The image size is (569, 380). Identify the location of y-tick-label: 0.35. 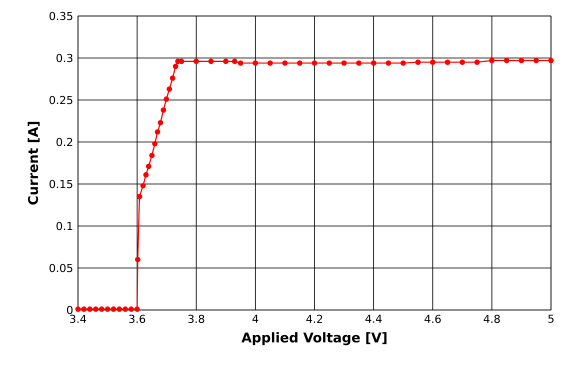
(61, 16).